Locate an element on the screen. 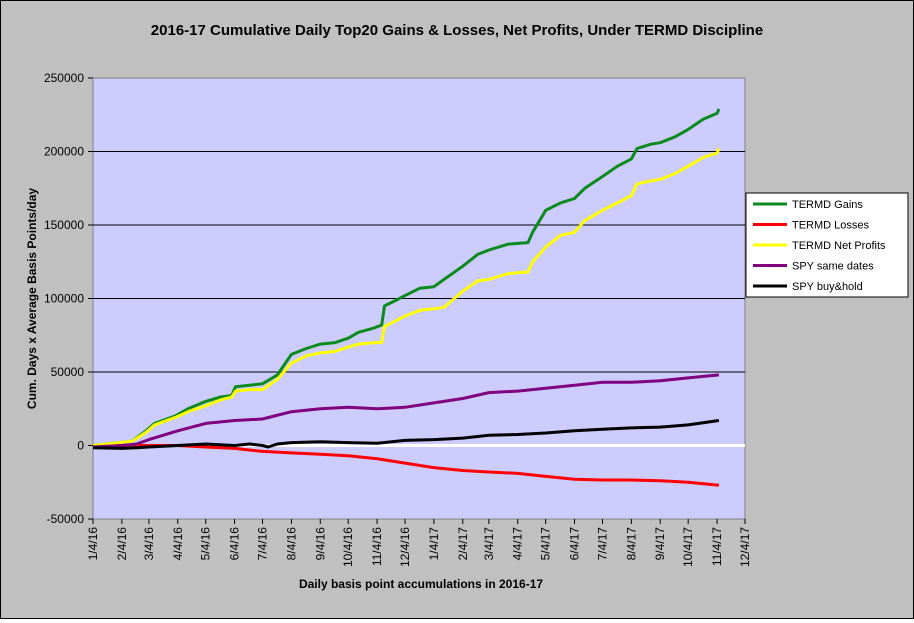 Image resolution: width=914 pixels, height=623 pixels. x-tick-label: 11/4/16 is located at coordinates (377, 546).